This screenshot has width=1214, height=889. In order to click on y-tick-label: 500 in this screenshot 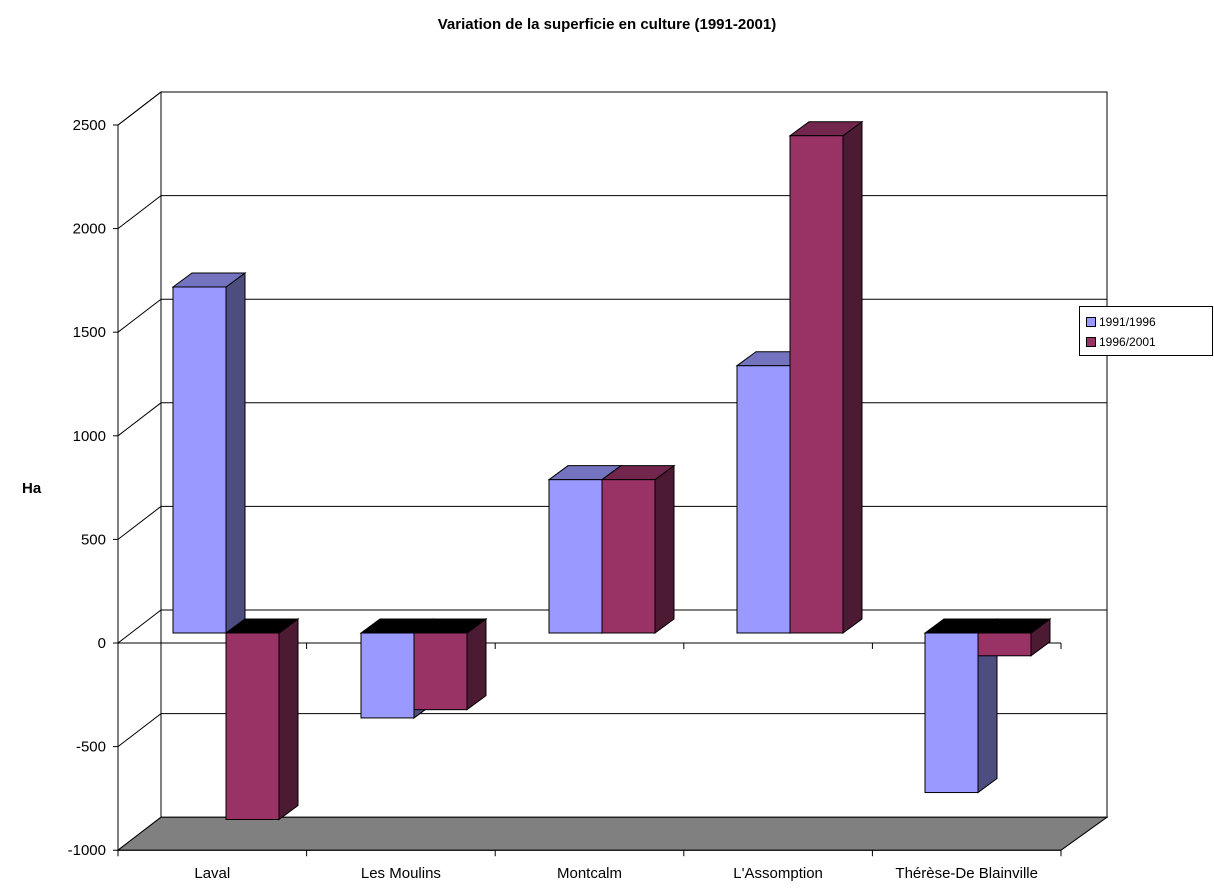, I will do `click(93, 539)`.